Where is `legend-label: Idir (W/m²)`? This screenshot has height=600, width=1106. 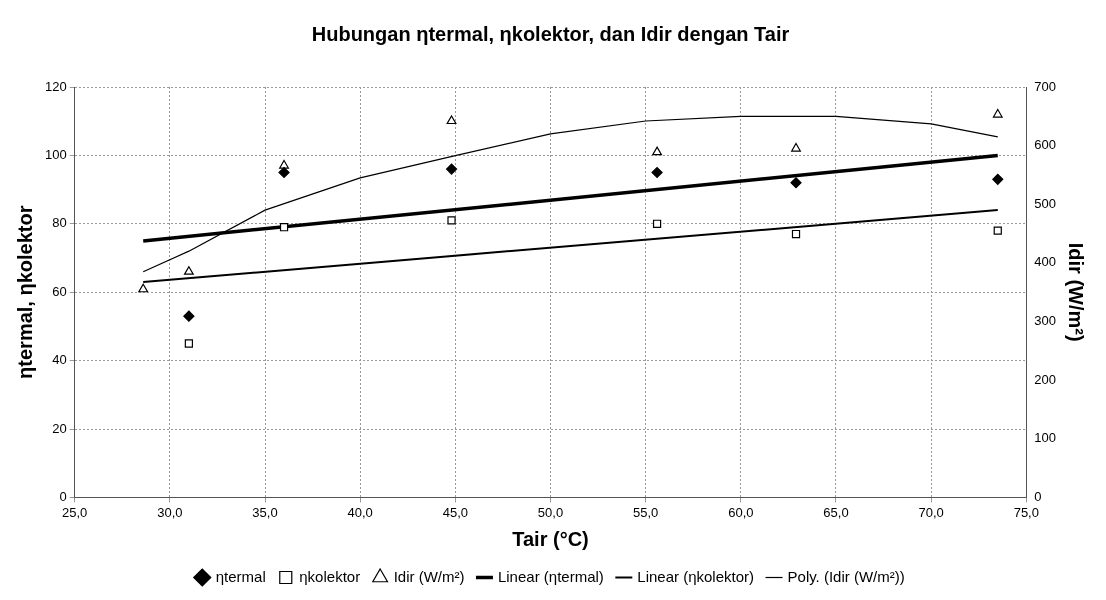
legend-label: Idir (W/m²) is located at coordinates (429, 576).